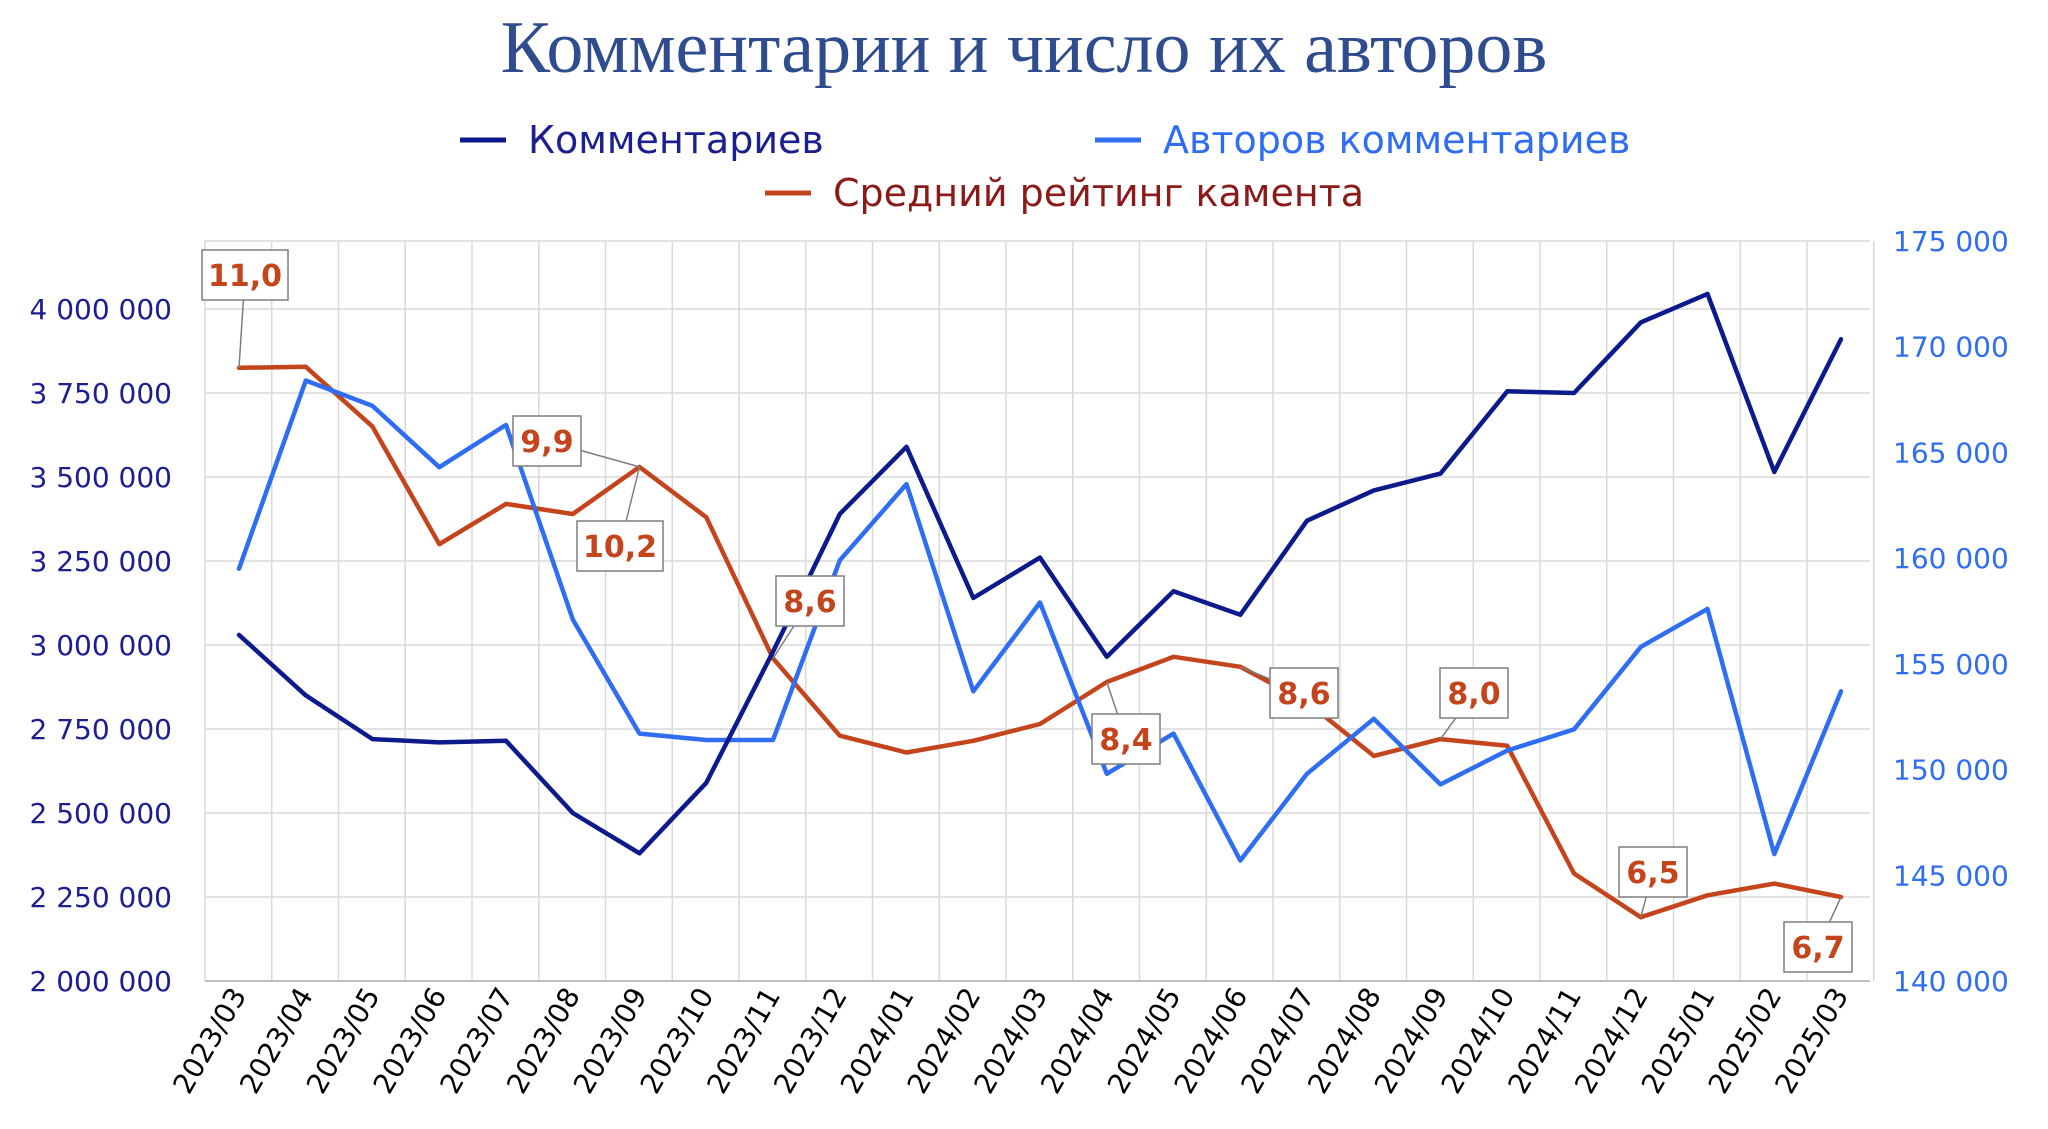 This screenshot has width=2048, height=1129. What do you see at coordinates (676, 140) in the screenshot?
I see `legend-label: Комментариев` at bounding box center [676, 140].